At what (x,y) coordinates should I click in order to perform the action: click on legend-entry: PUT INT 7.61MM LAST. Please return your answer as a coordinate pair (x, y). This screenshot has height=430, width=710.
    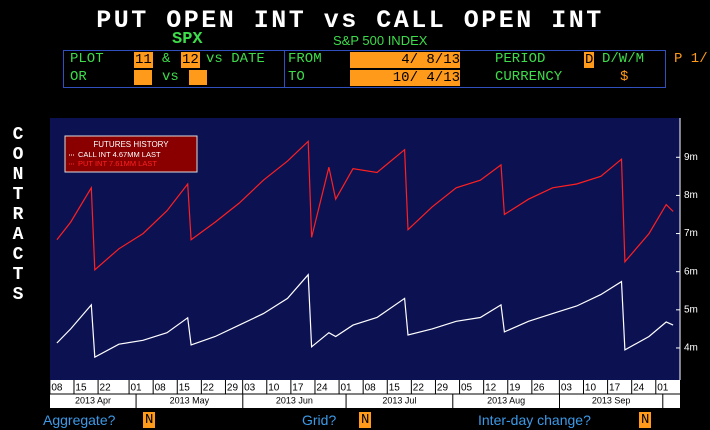
    Looking at the image, I should click on (117, 163).